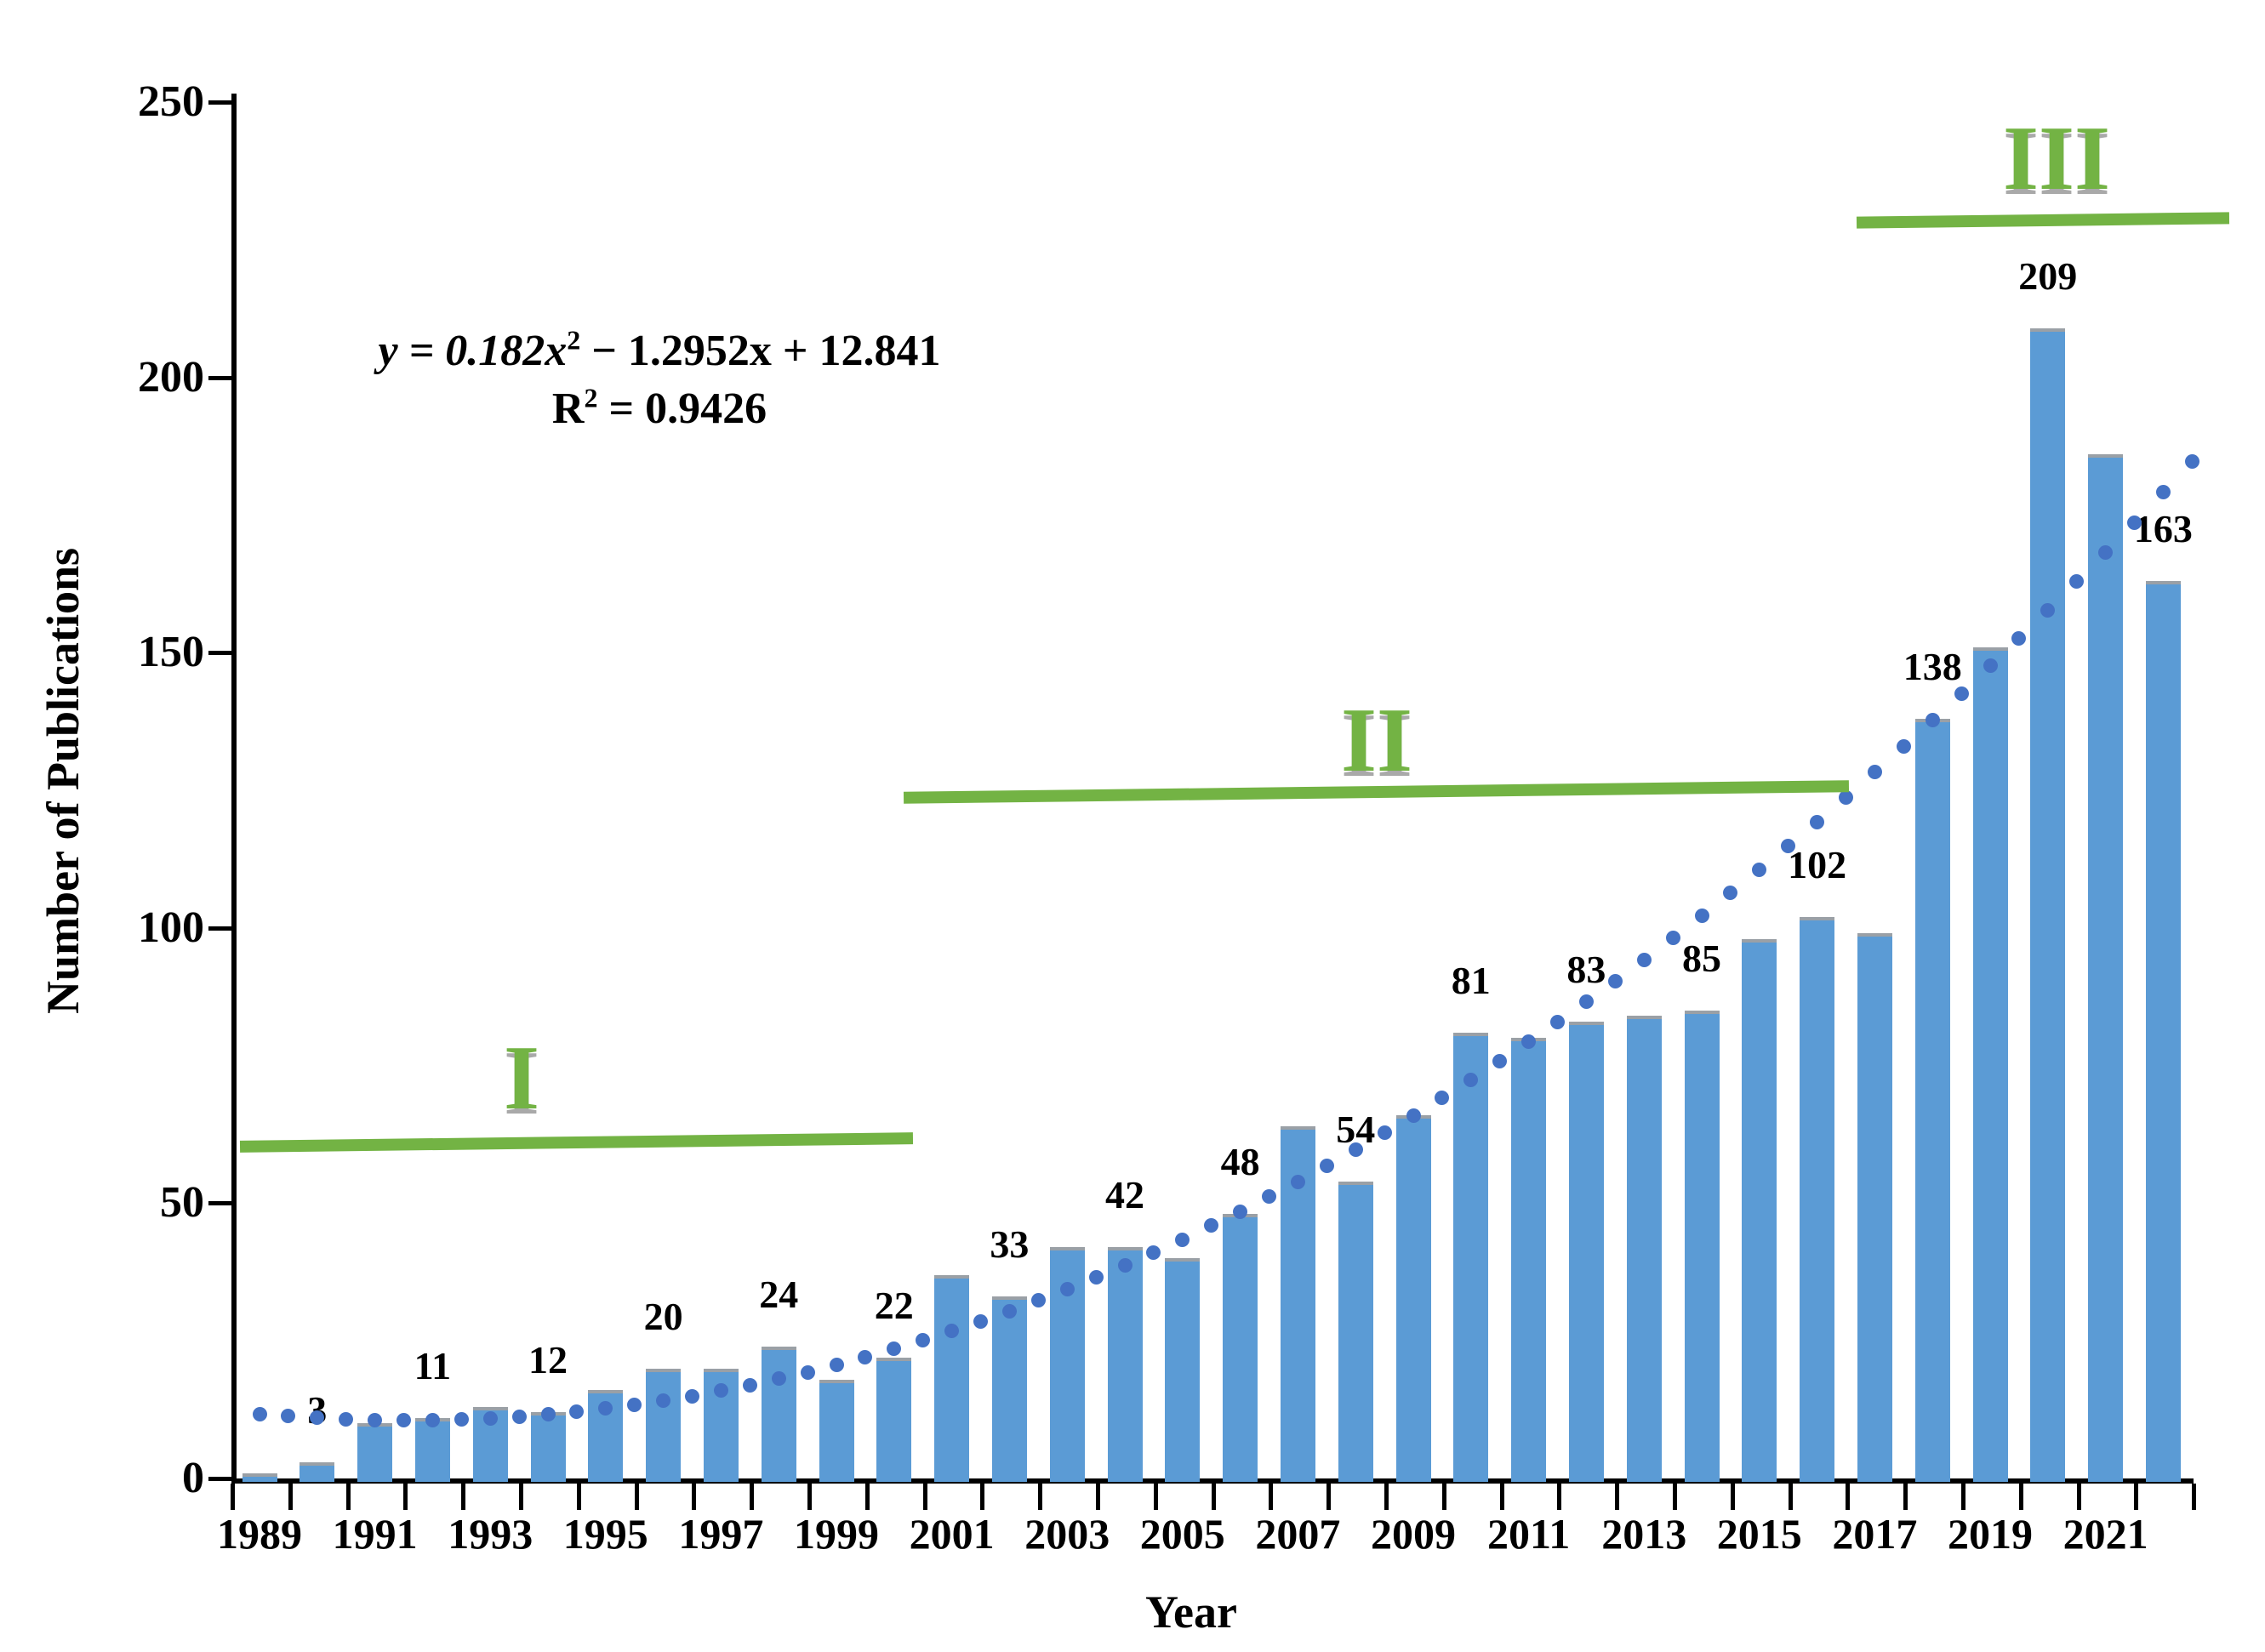  What do you see at coordinates (1471, 980) in the screenshot?
I see `bar-value-label: 81` at bounding box center [1471, 980].